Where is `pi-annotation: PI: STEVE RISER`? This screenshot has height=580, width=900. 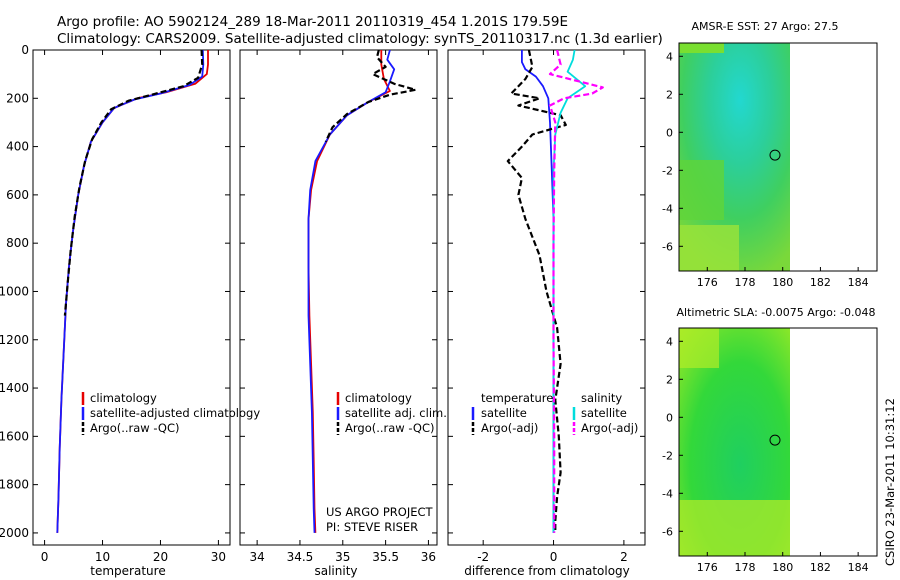 pi-annotation: PI: STEVE RISER is located at coordinates (372, 527).